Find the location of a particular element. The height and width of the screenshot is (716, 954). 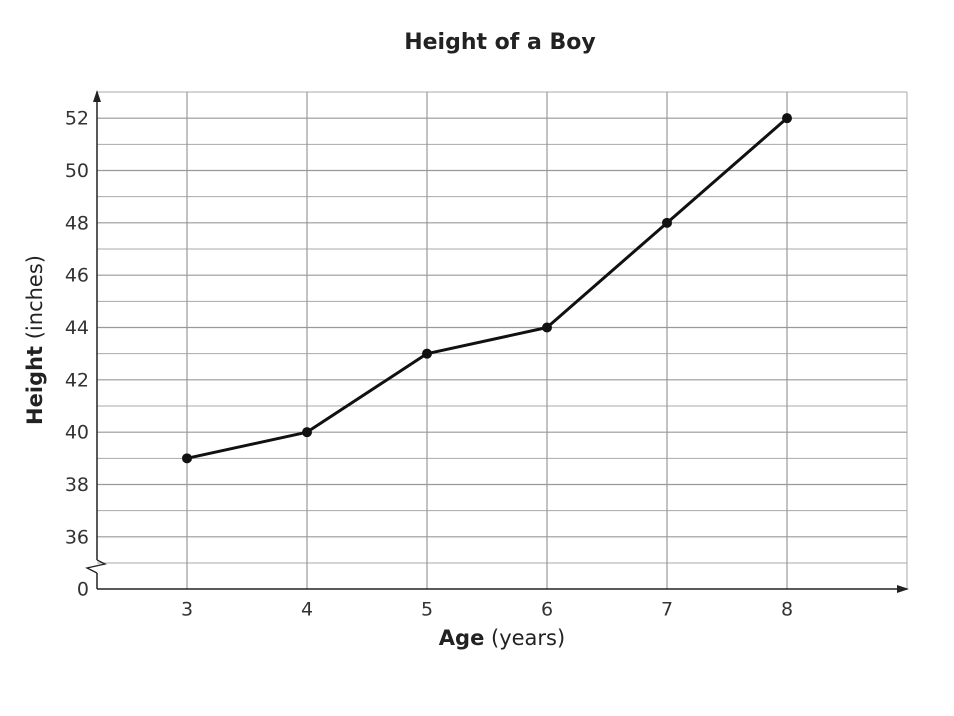

chart-title: Height of a Boy is located at coordinates (500, 42).